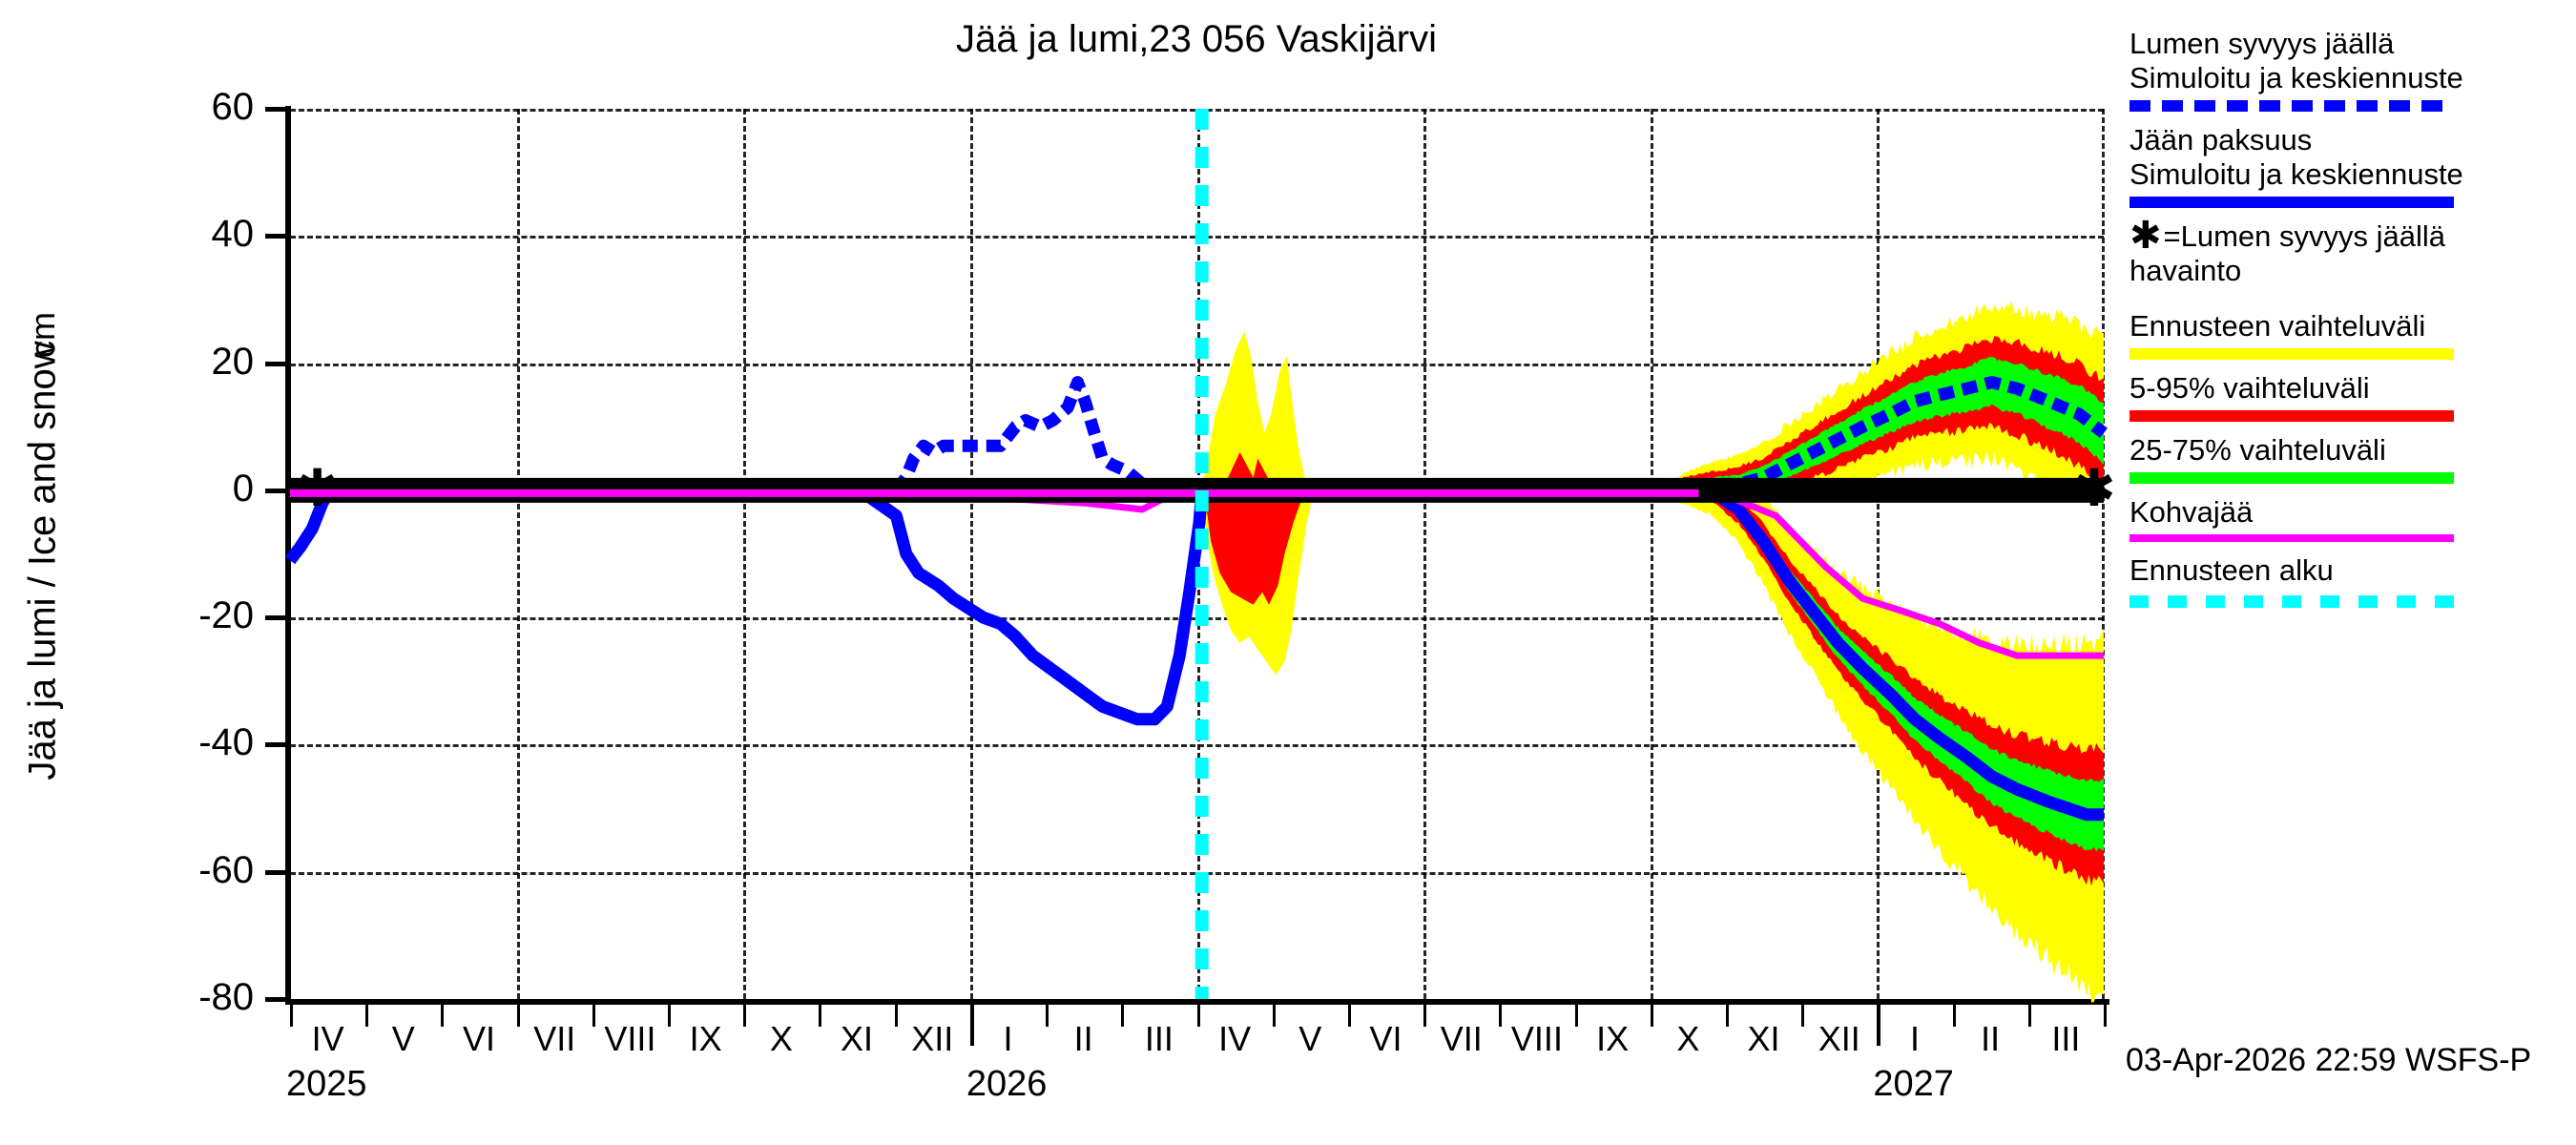 The image size is (2576, 1145). I want to click on forecast-burst-ice-red, so click(1255, 547).